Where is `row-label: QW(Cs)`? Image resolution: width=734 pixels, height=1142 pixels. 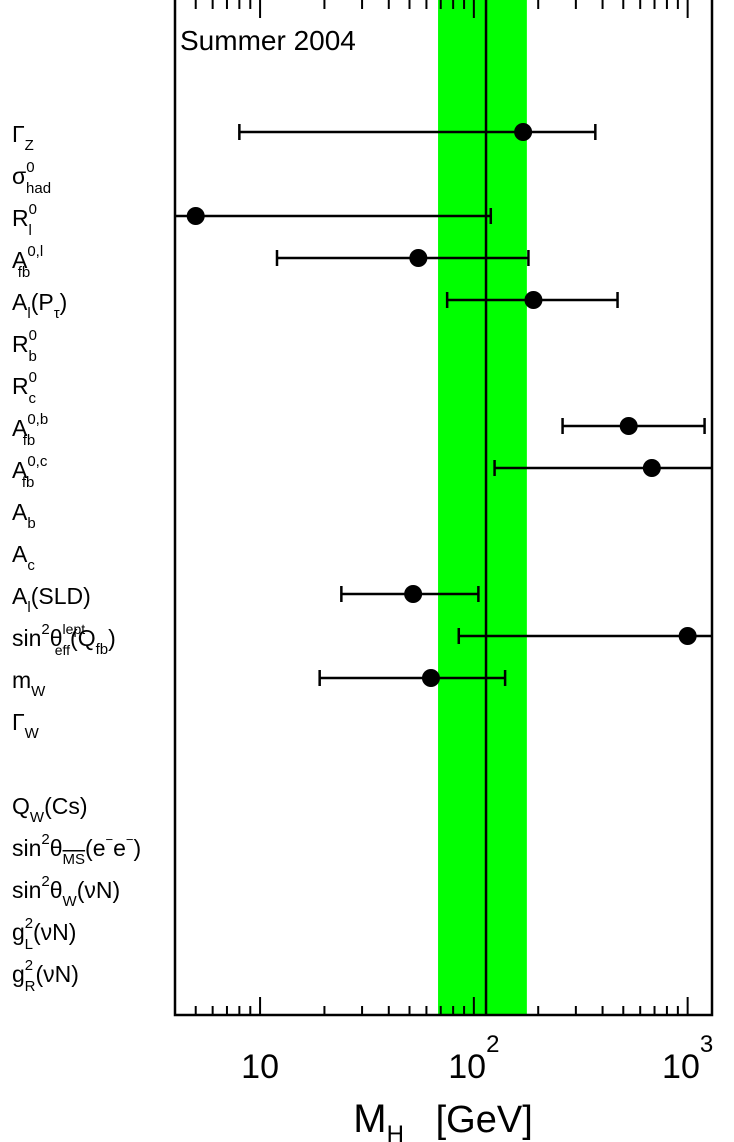
row-label: QW(Cs) is located at coordinates (50, 809).